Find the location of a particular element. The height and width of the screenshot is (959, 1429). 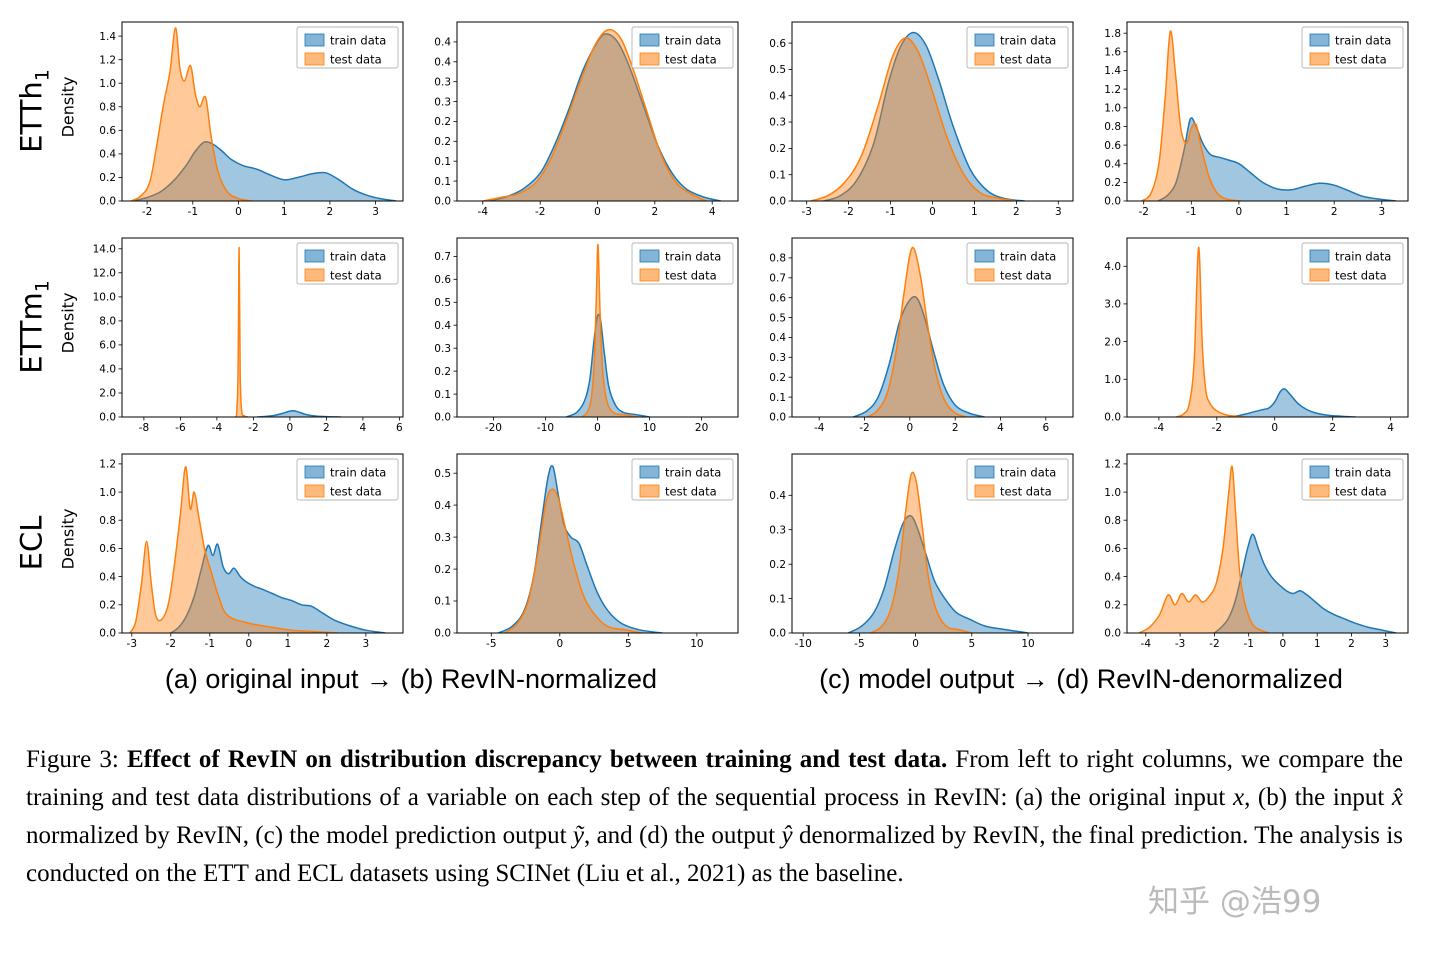

svg-text: 0.7 is located at coordinates (442, 257).